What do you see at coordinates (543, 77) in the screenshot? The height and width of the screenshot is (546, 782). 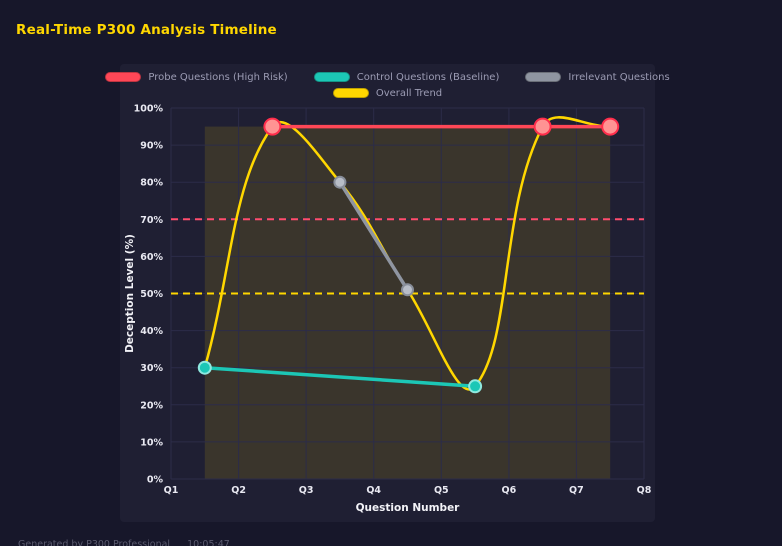 I see `legend-swatch-irrelevant-icon` at bounding box center [543, 77].